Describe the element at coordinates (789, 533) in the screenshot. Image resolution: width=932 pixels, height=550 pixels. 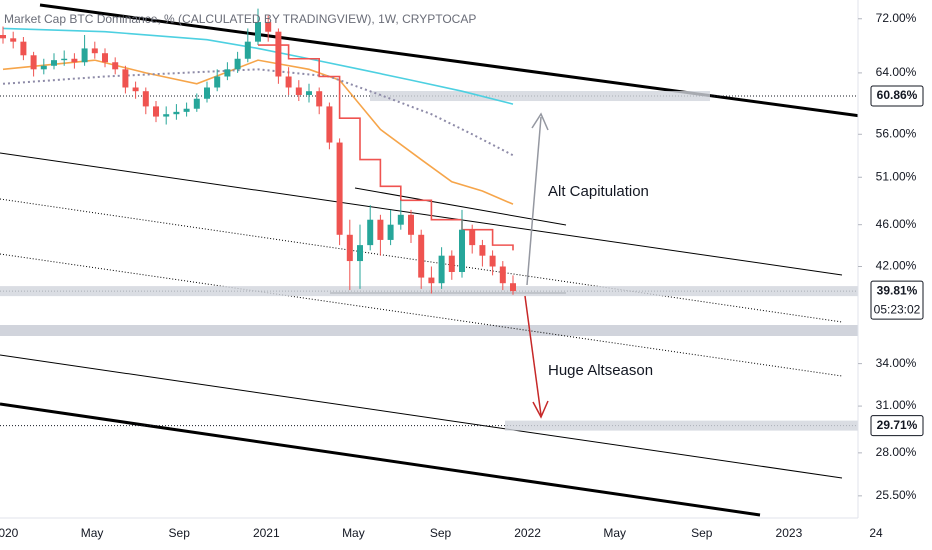
I see `x-tick-label: 2023` at that location.